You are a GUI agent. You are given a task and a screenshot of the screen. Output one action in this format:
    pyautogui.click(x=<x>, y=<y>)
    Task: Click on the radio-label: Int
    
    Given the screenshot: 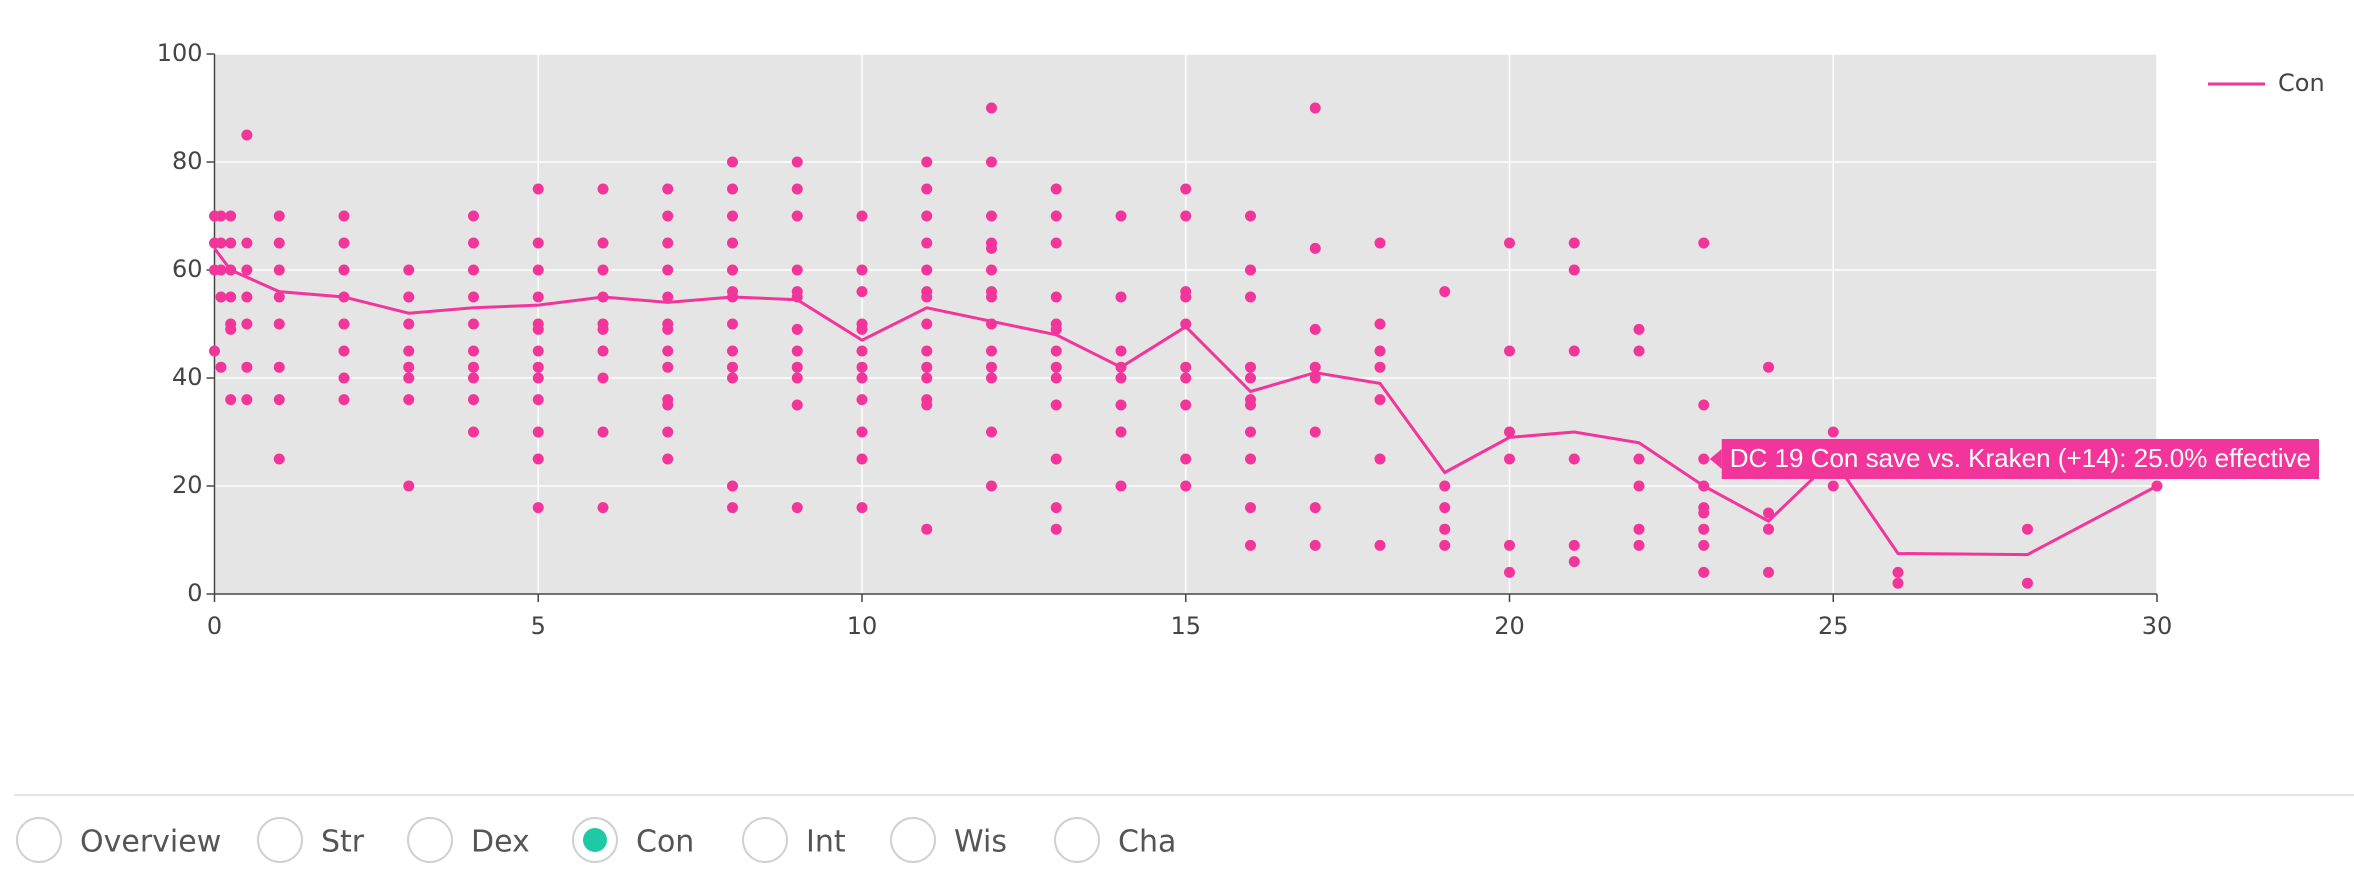 What is the action you would take?
    pyautogui.click(x=826, y=842)
    